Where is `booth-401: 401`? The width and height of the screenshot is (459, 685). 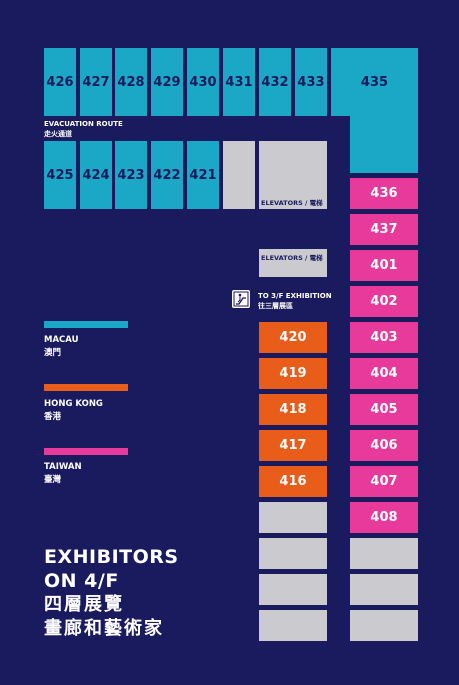 booth-401: 401 is located at coordinates (384, 265).